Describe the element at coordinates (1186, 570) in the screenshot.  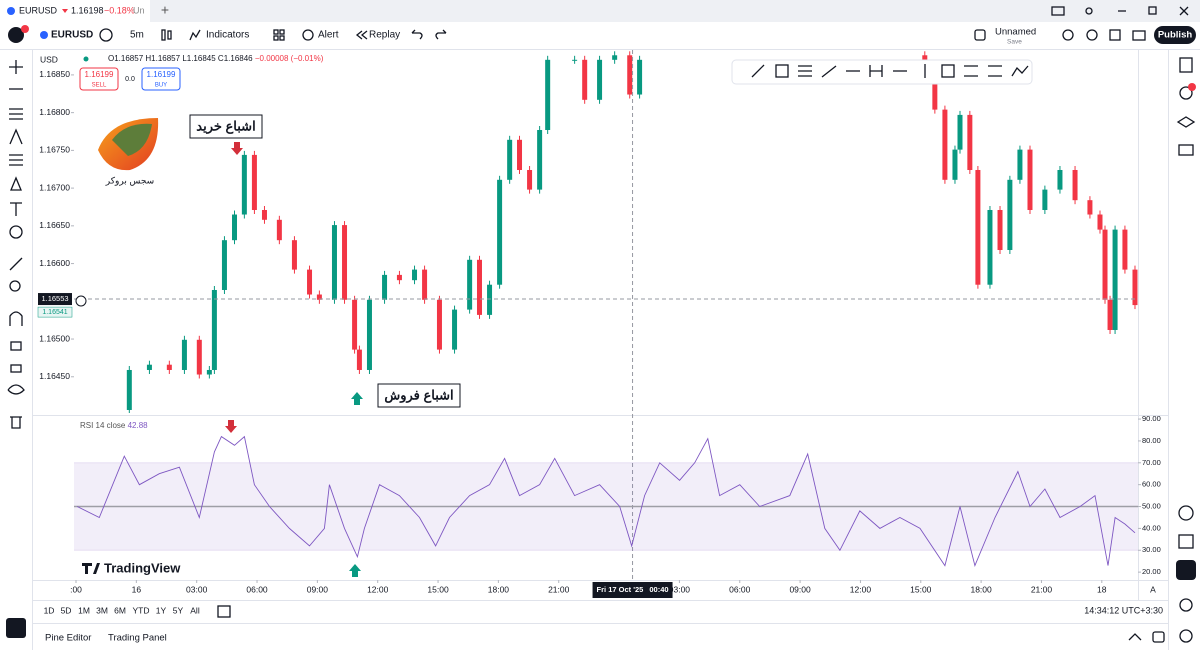
I see `apps` at that location.